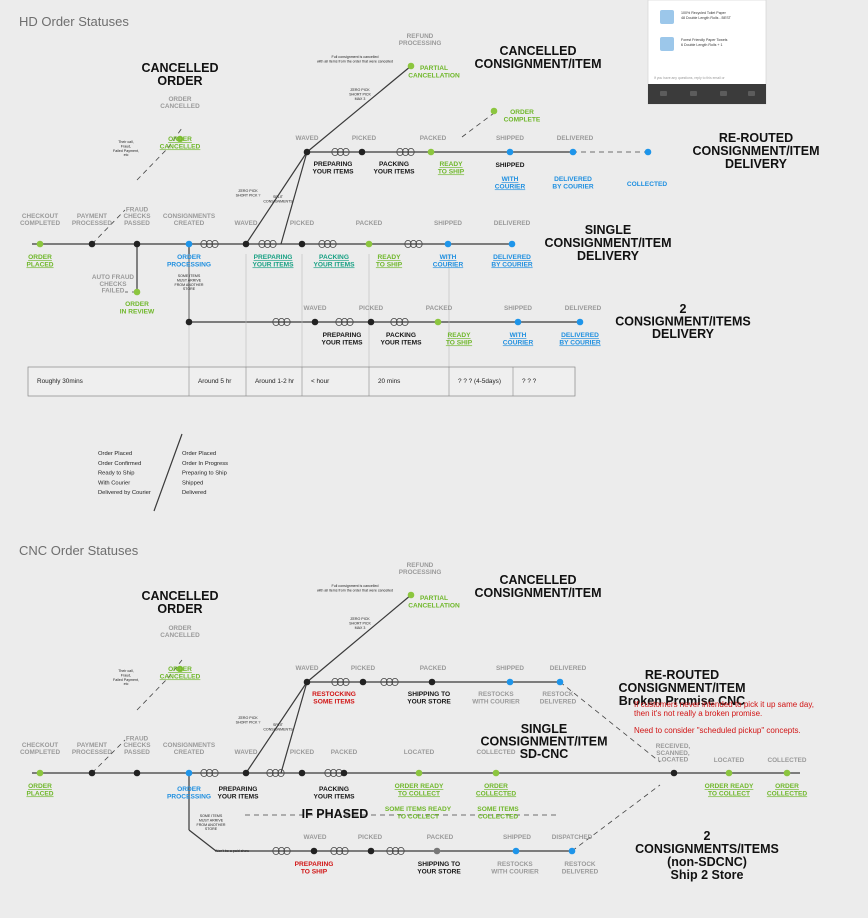 The width and height of the screenshot is (868, 918). What do you see at coordinates (496, 790) in the screenshot?
I see `cnc-order-collected: ORDER COLLECTED` at bounding box center [496, 790].